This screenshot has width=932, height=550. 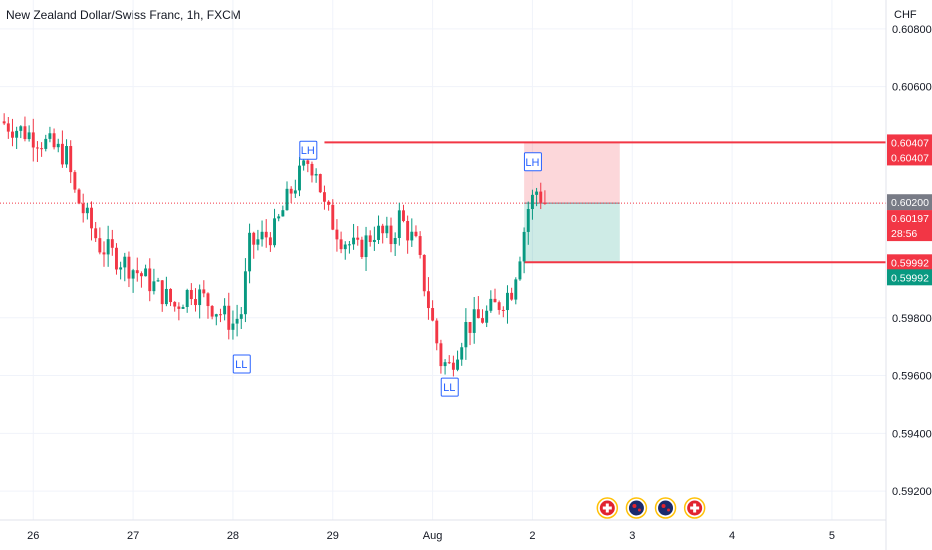 I want to click on x-tick-label: 5, so click(x=832, y=536).